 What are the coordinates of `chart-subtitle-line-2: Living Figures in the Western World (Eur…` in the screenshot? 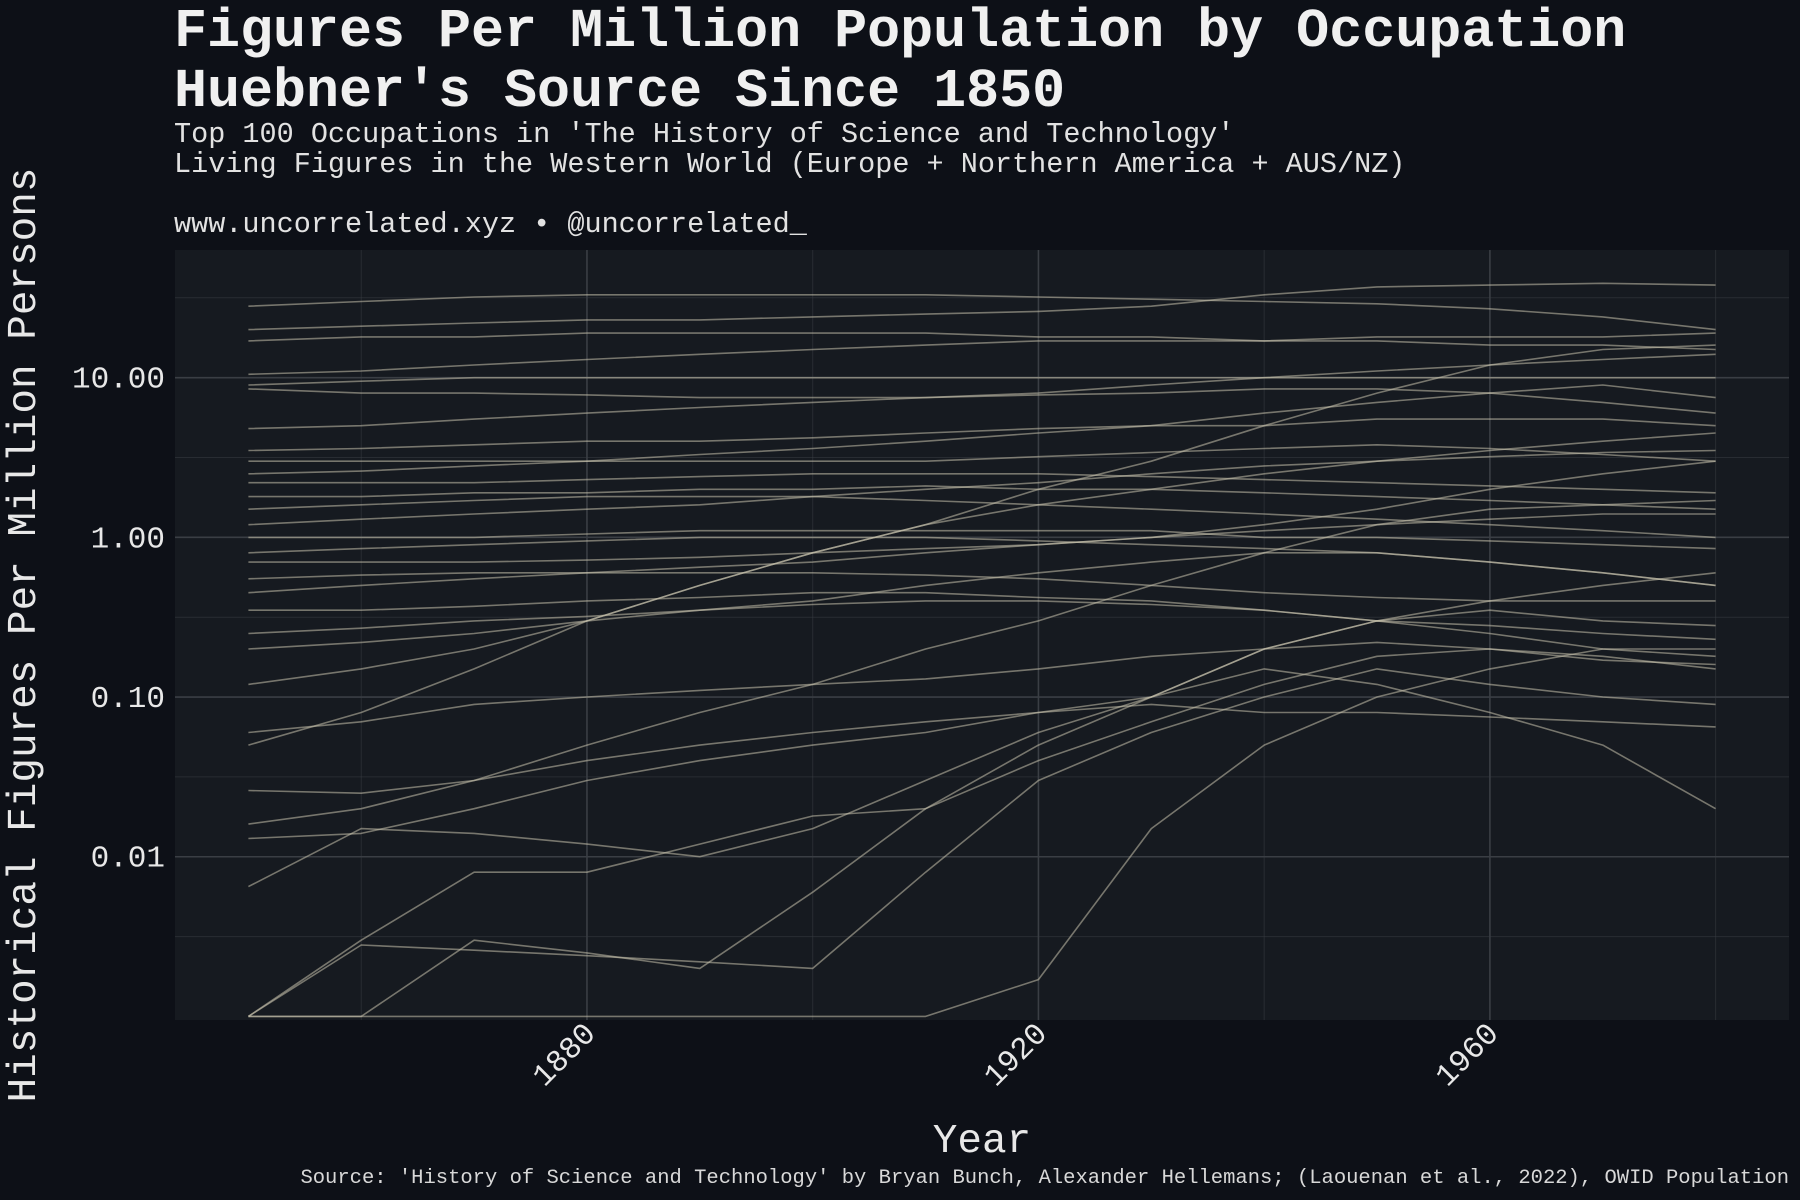 It's located at (790, 164).